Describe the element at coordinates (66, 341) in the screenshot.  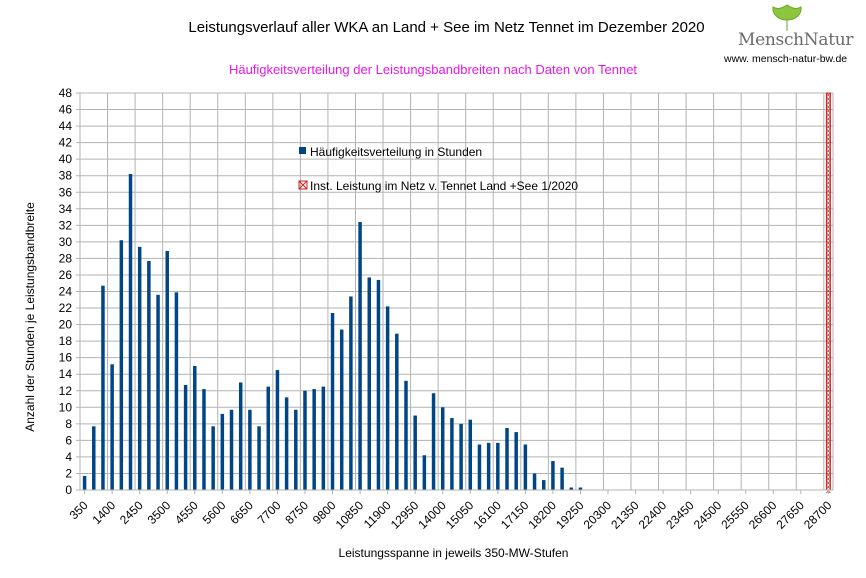
I see `y-tick-label: 18` at that location.